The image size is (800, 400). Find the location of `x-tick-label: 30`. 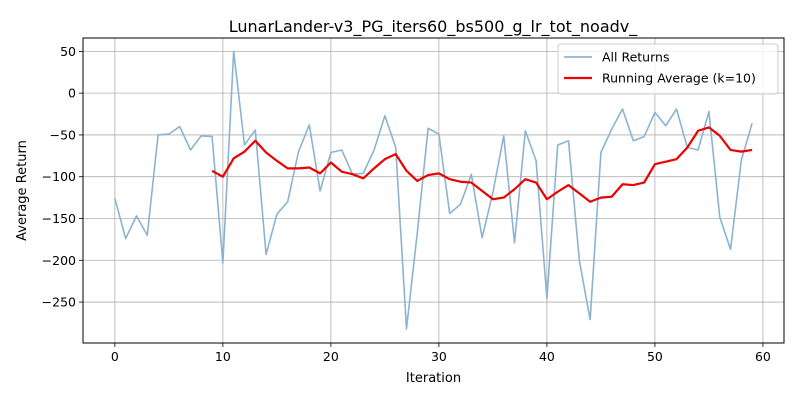

x-tick-label: 30 is located at coordinates (439, 356).